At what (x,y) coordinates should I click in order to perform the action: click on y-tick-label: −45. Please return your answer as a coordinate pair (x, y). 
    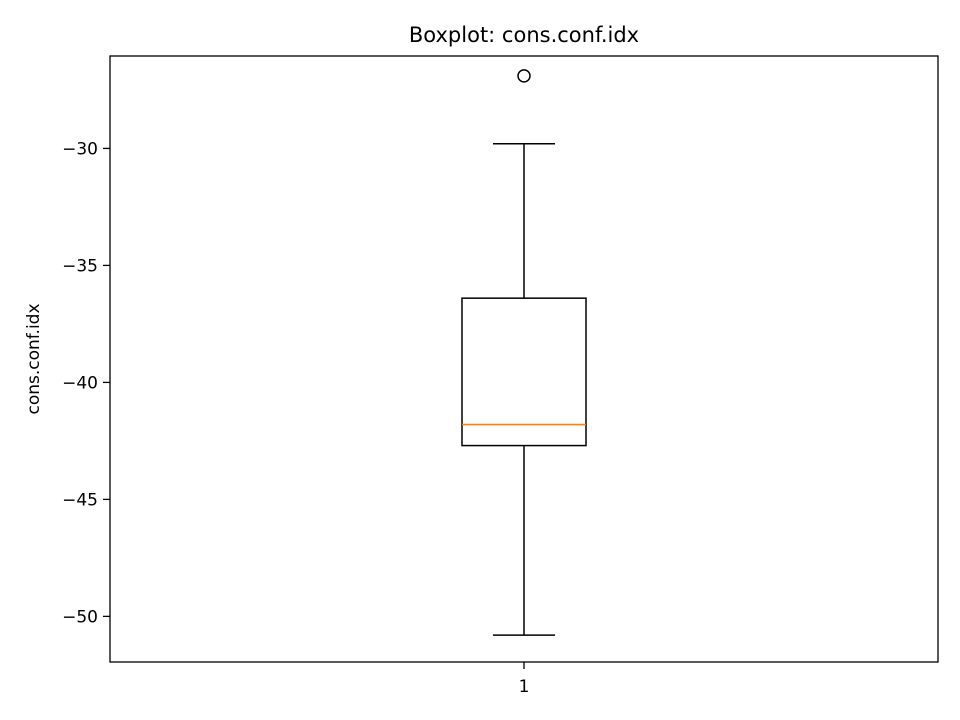
    Looking at the image, I should click on (80, 500).